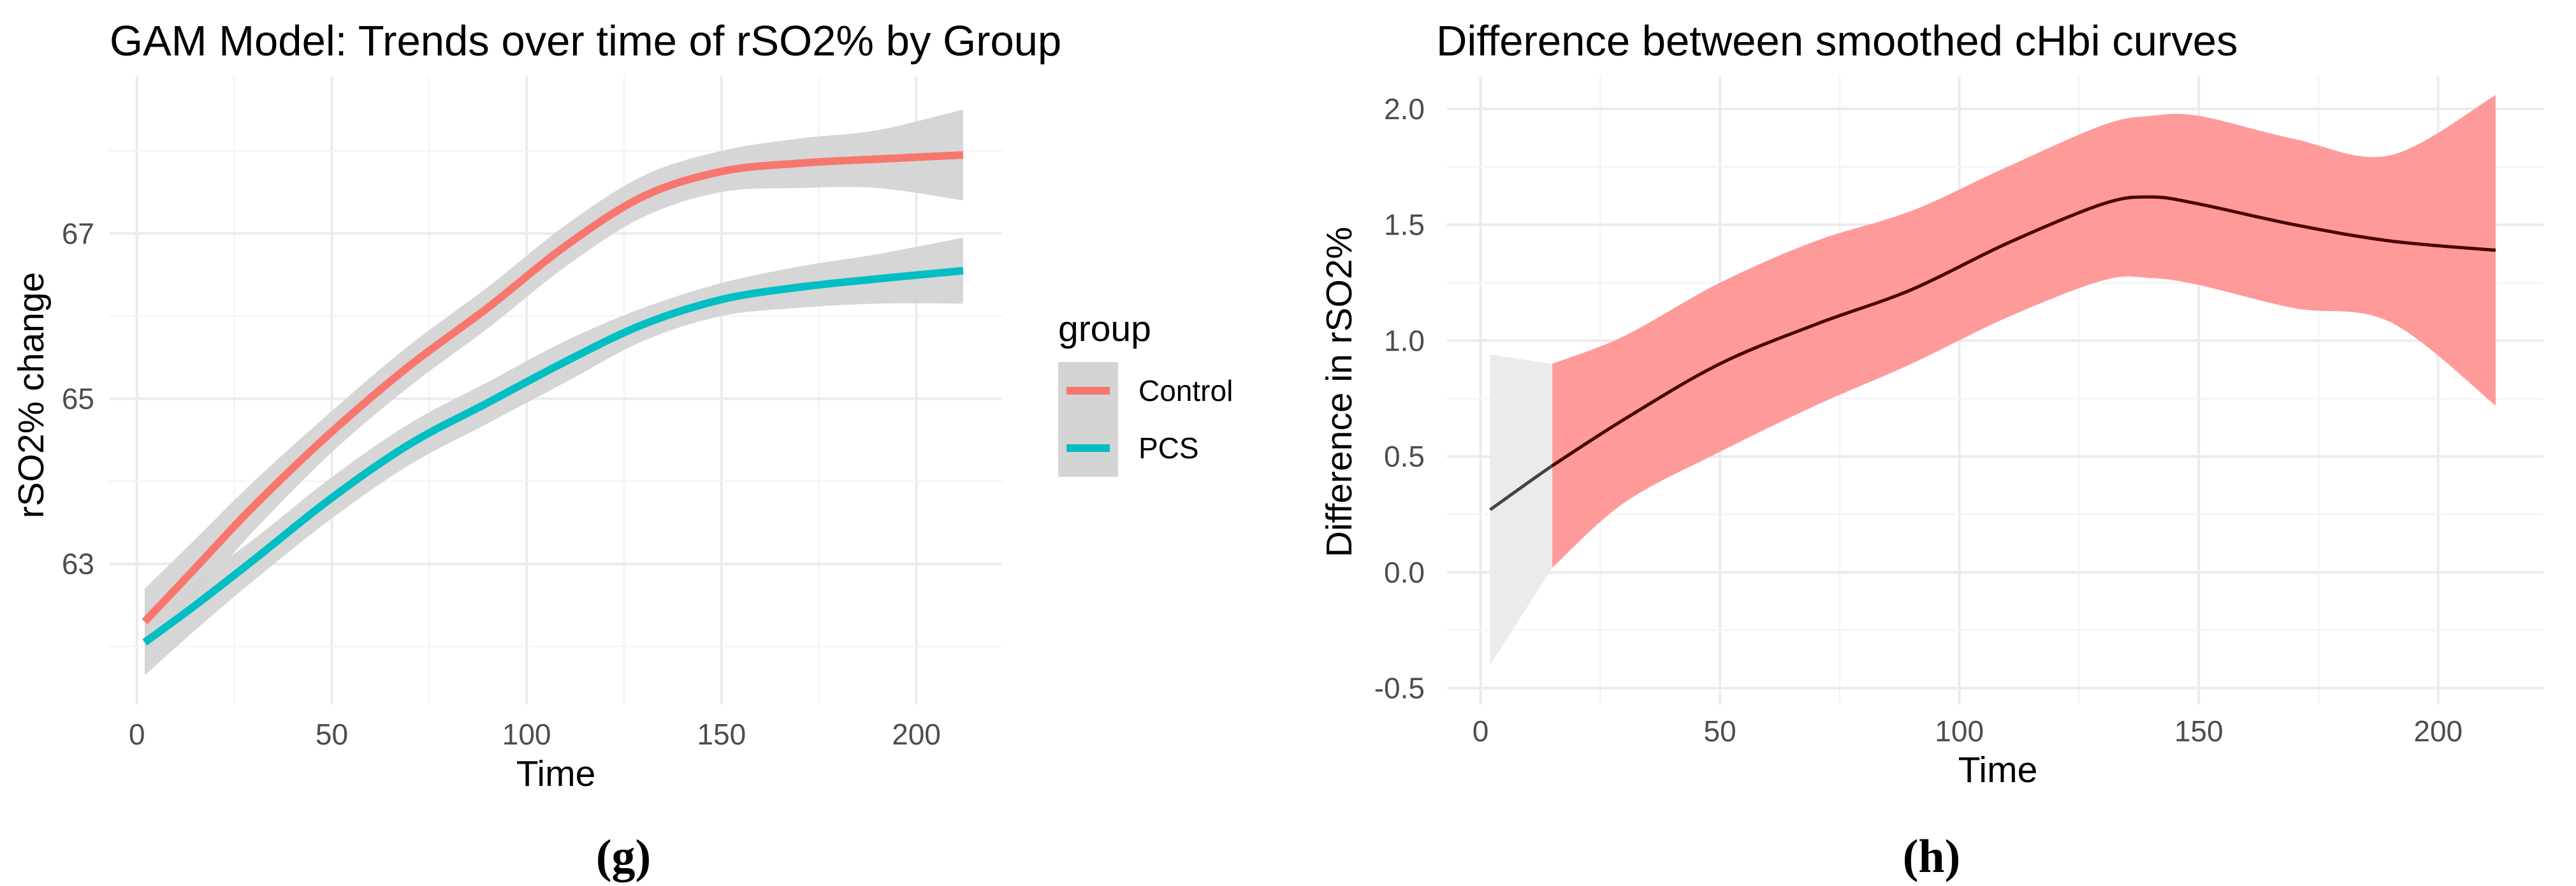 The image size is (2576, 886). Describe the element at coordinates (2198, 731) in the screenshot. I see `difference-x-tick-label: 150` at that location.